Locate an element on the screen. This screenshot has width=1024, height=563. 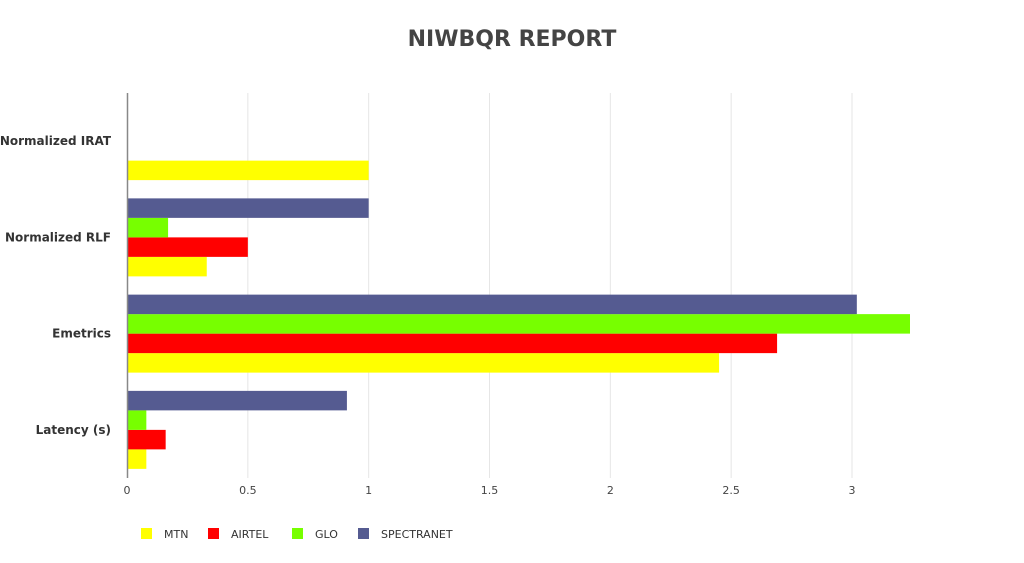
legend-swatch-mtn is located at coordinates (146, 533).